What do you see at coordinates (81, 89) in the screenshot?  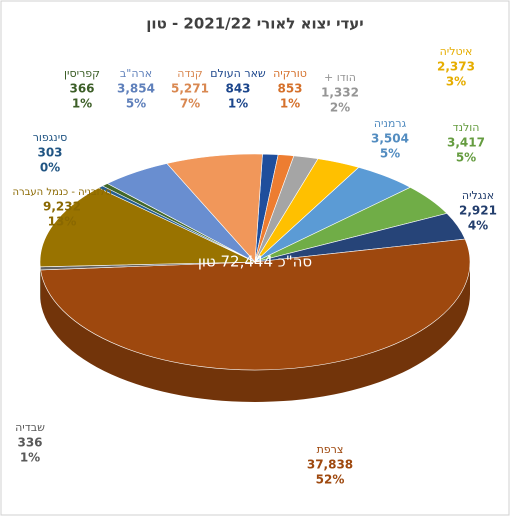 I see `value-label: 366` at bounding box center [81, 89].